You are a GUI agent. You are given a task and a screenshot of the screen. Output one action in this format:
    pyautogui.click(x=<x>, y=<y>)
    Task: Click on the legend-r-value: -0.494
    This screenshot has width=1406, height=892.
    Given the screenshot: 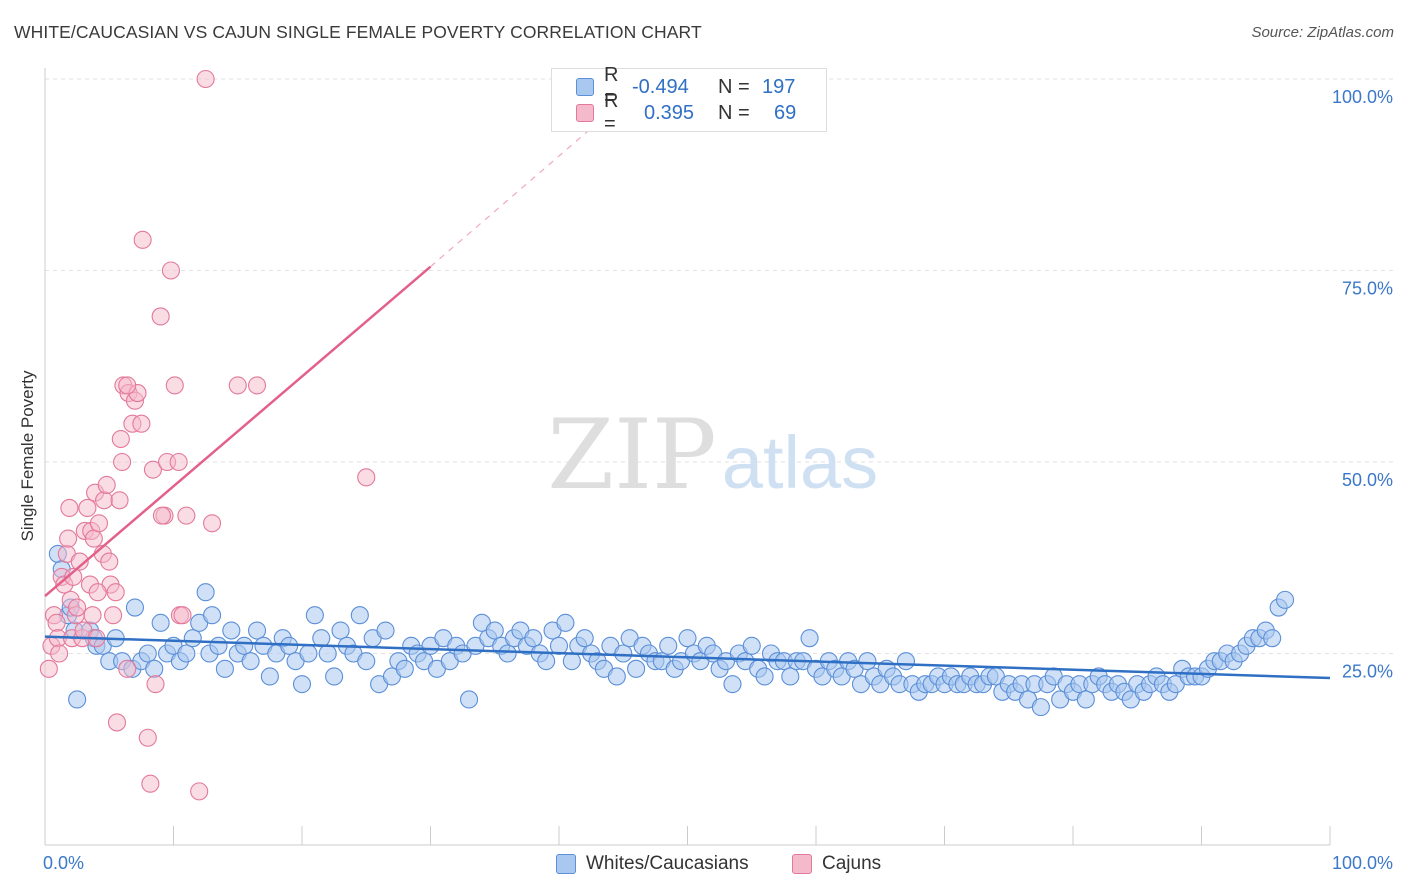 What is the action you would take?
    pyautogui.click(x=660, y=86)
    